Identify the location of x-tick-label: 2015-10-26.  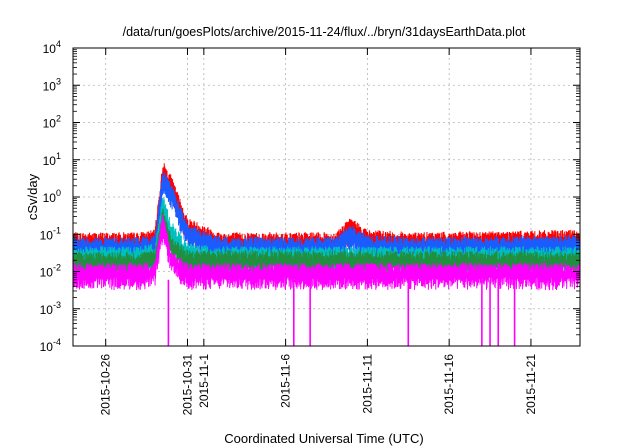
(106, 385).